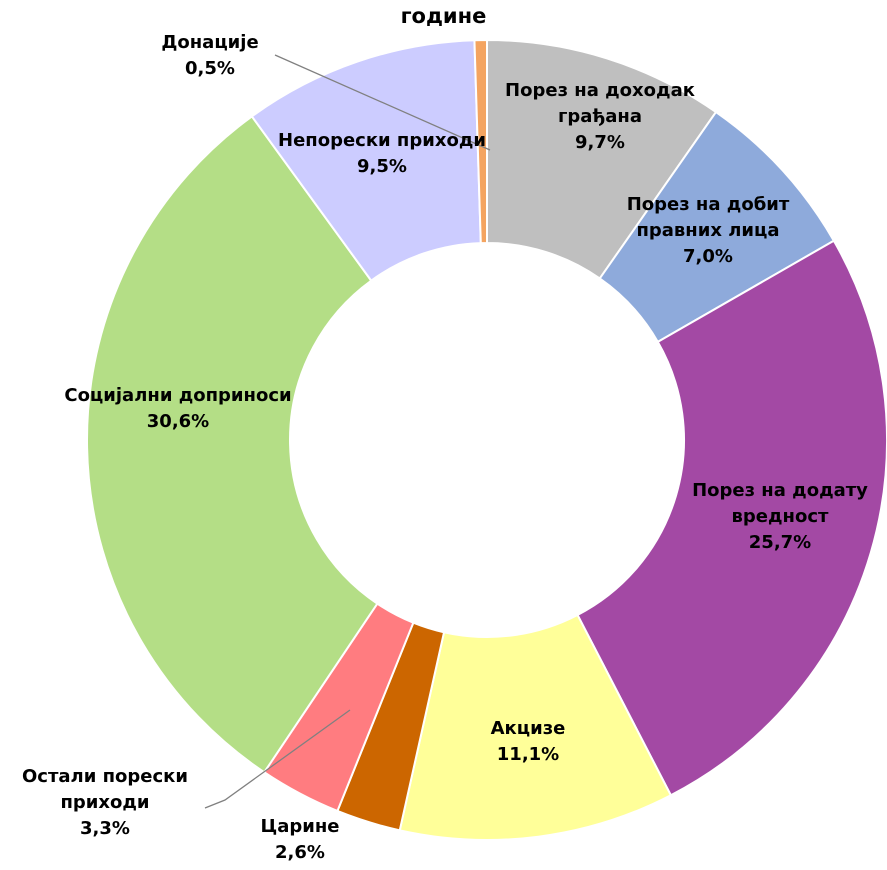 The image size is (887, 870). I want to click on category-name: Порез на доходак грађана, so click(600, 103).